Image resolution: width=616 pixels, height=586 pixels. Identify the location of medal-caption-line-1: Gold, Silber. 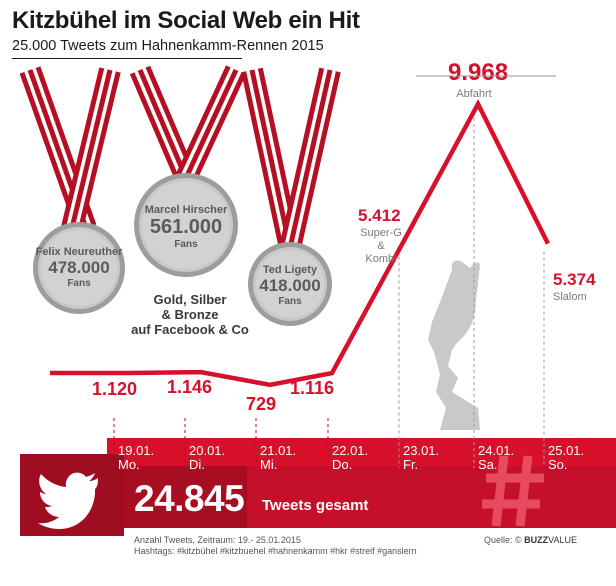
(190, 299).